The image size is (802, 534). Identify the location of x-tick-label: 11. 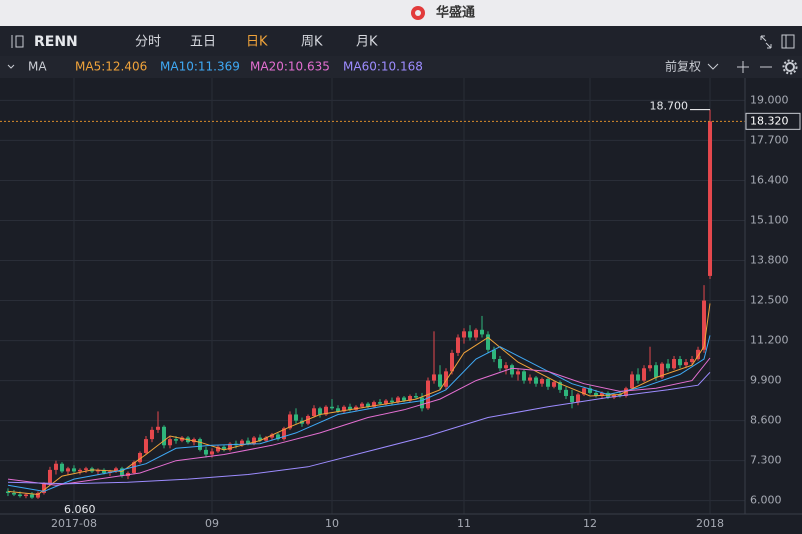
(464, 523).